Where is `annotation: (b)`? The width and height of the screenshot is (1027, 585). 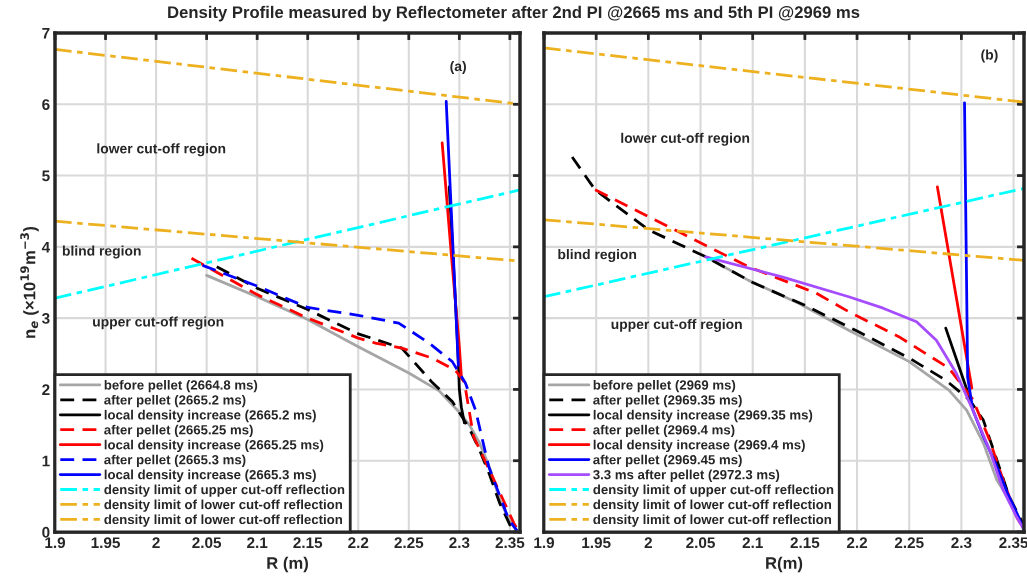 annotation: (b) is located at coordinates (989, 56).